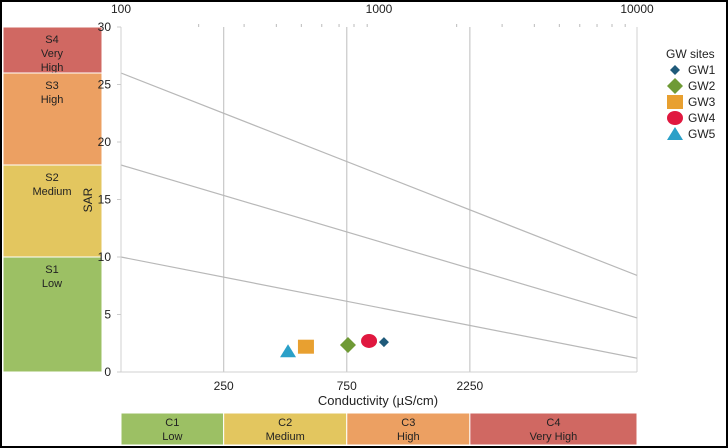  I want to click on legend-label: GW5, so click(702, 134).